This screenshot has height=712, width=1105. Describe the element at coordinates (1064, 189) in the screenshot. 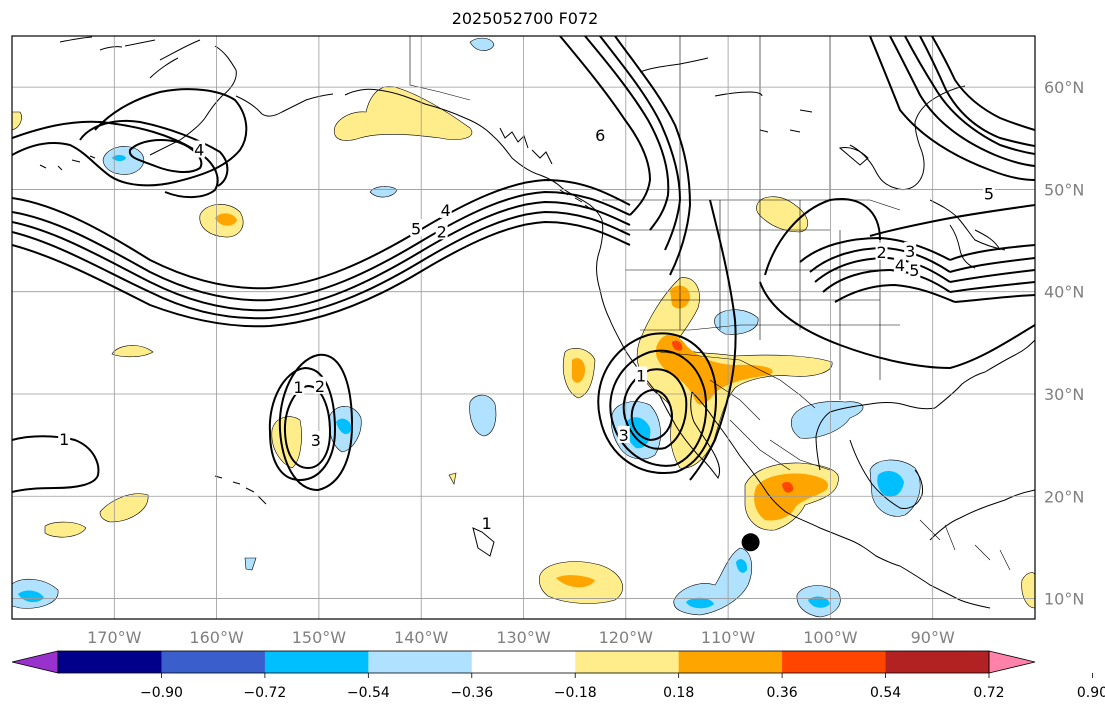

I see `lat-tick-label: 50°N` at that location.